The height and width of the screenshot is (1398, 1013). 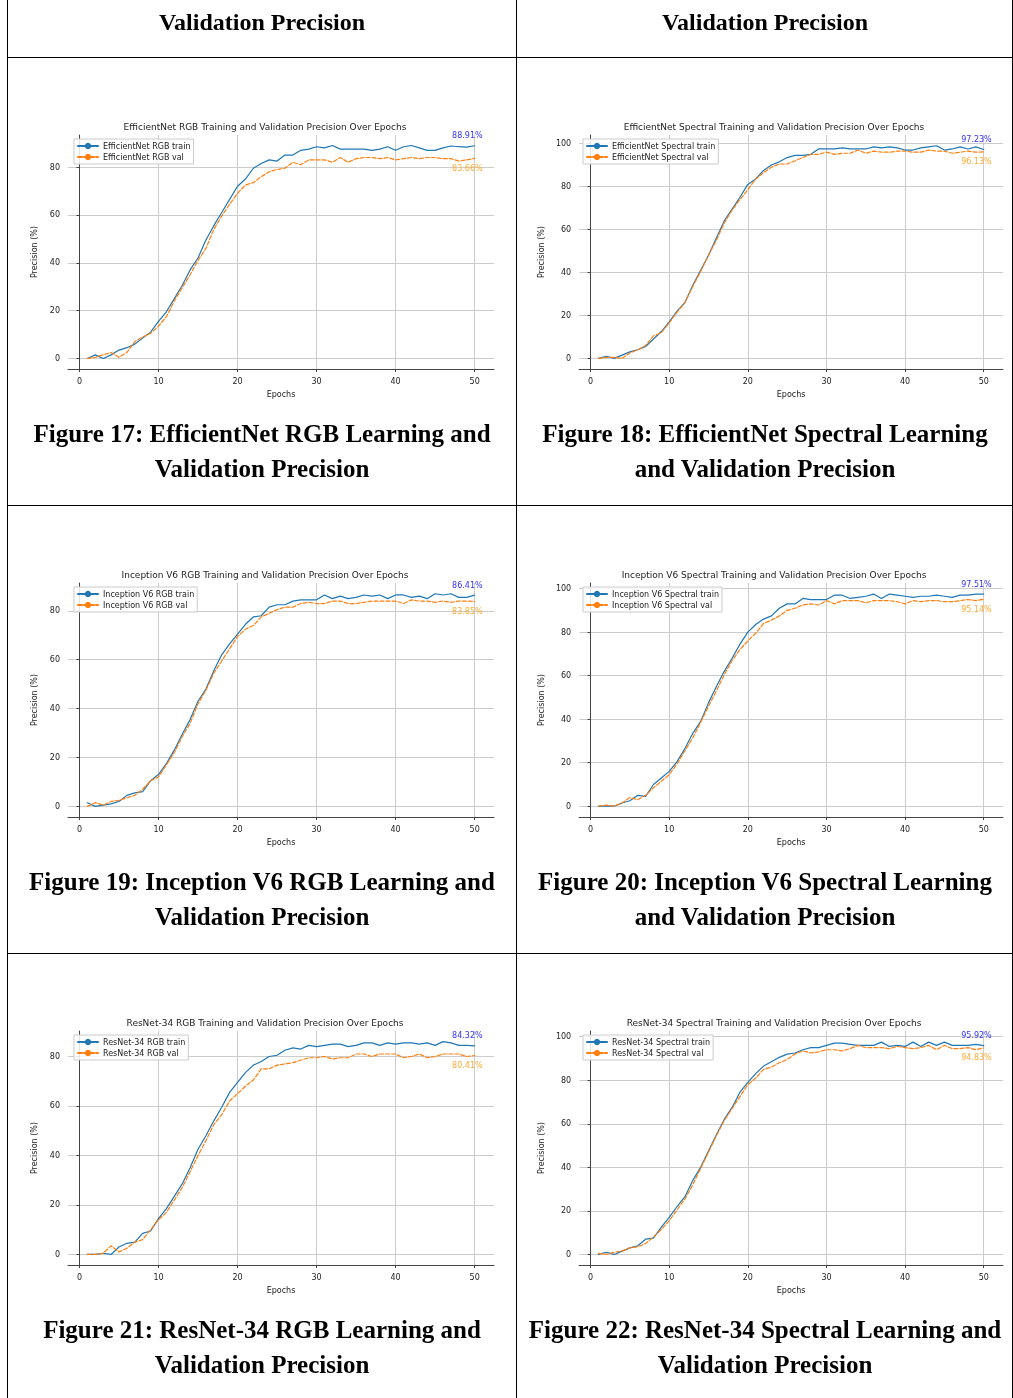 What do you see at coordinates (468, 585) in the screenshot?
I see `data-label: 86.41%` at bounding box center [468, 585].